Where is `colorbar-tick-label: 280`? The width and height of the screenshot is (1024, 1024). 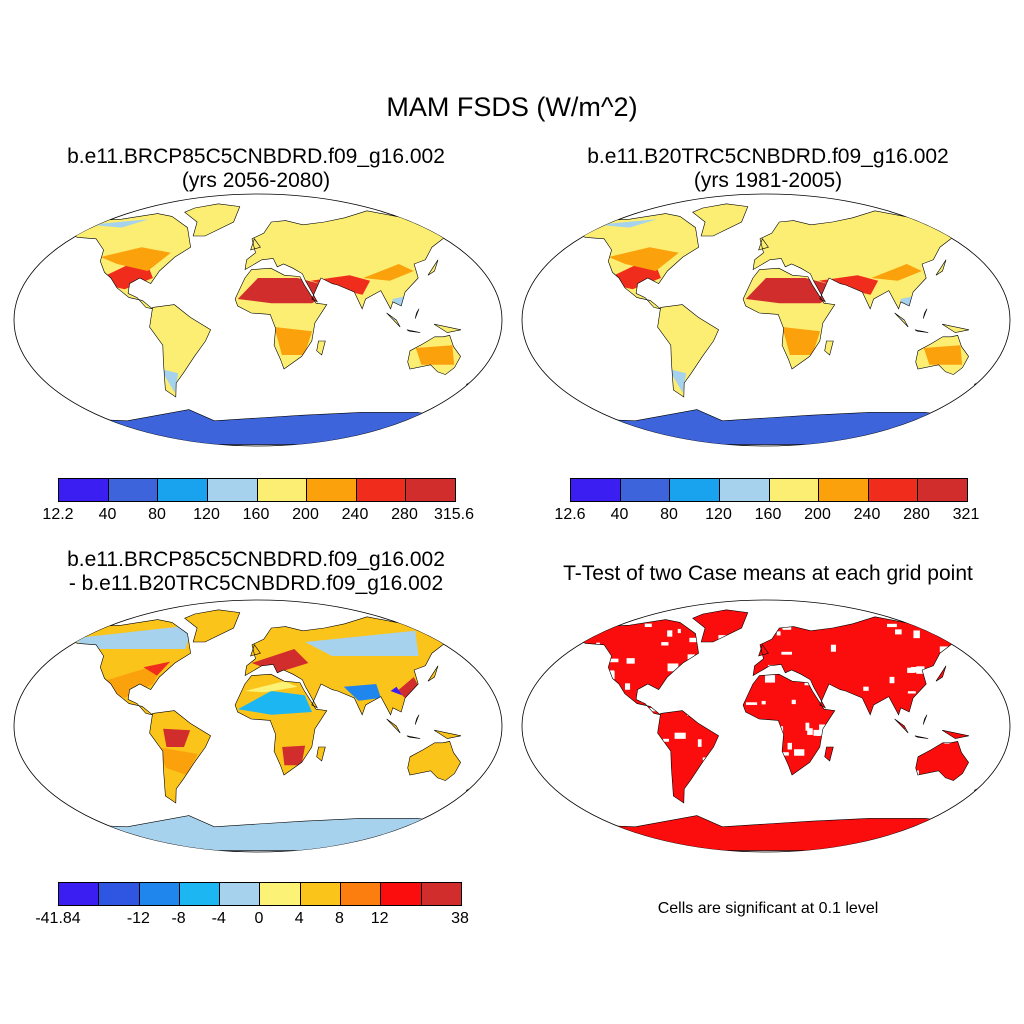
colorbar-tick-label: 280 is located at coordinates (404, 514).